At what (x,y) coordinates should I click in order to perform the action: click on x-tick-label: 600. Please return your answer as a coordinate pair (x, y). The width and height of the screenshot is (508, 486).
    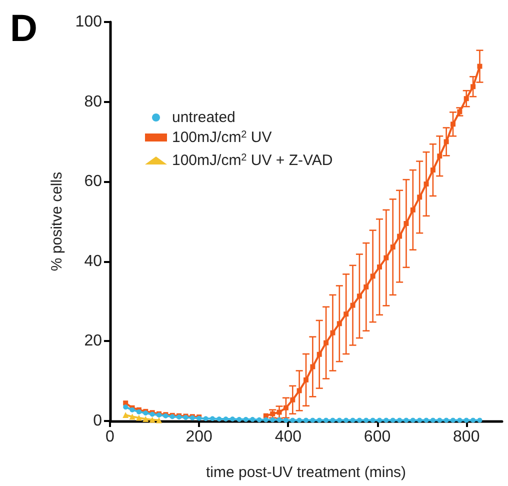
    Looking at the image, I should click on (377, 437).